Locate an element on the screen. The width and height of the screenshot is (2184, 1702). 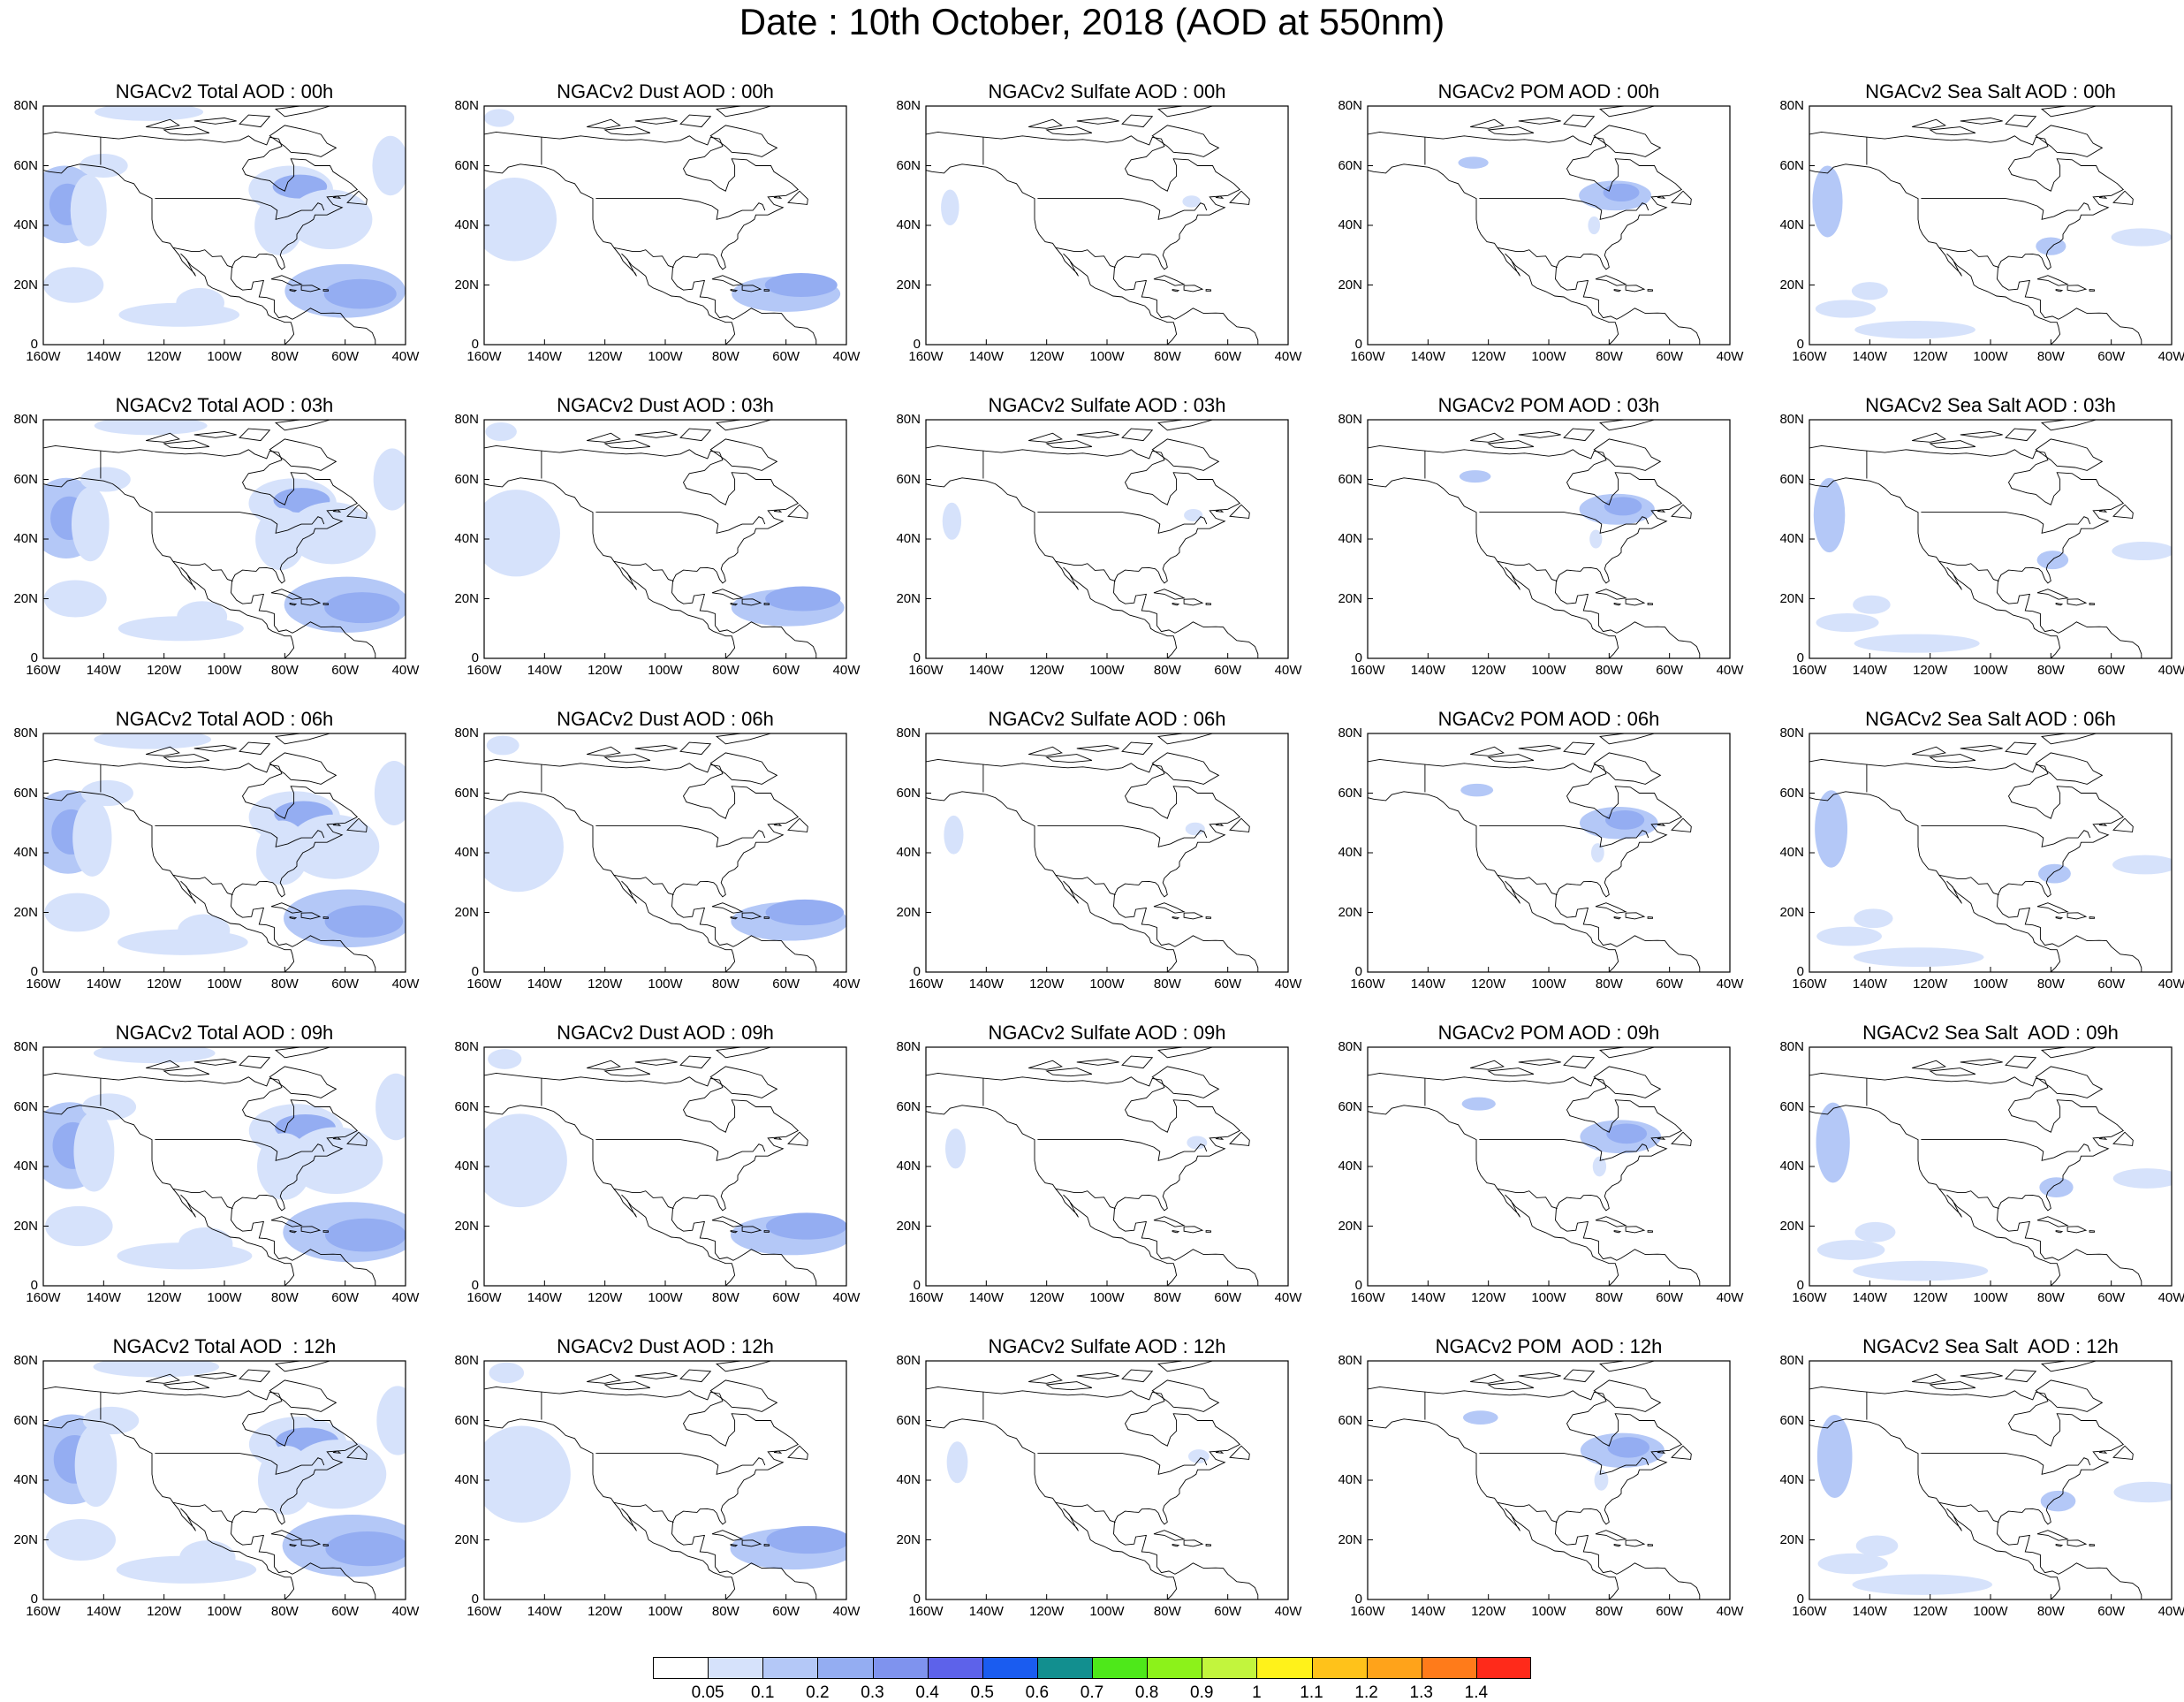
colorbar-label: 0.3 is located at coordinates (872, 1692).